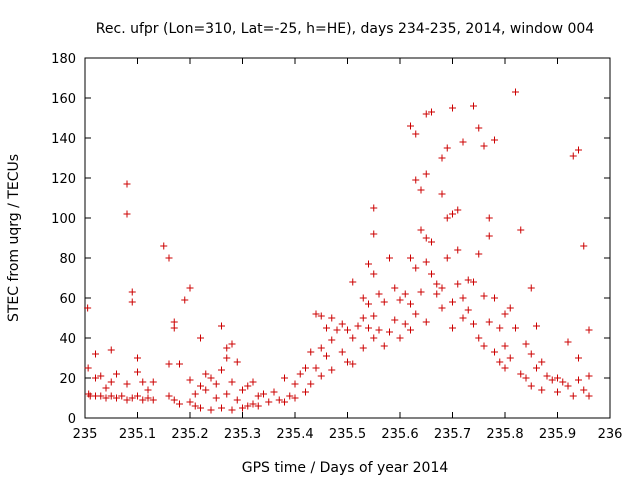  Describe the element at coordinates (63, 139) in the screenshot. I see `y-tick-label: 140` at that location.